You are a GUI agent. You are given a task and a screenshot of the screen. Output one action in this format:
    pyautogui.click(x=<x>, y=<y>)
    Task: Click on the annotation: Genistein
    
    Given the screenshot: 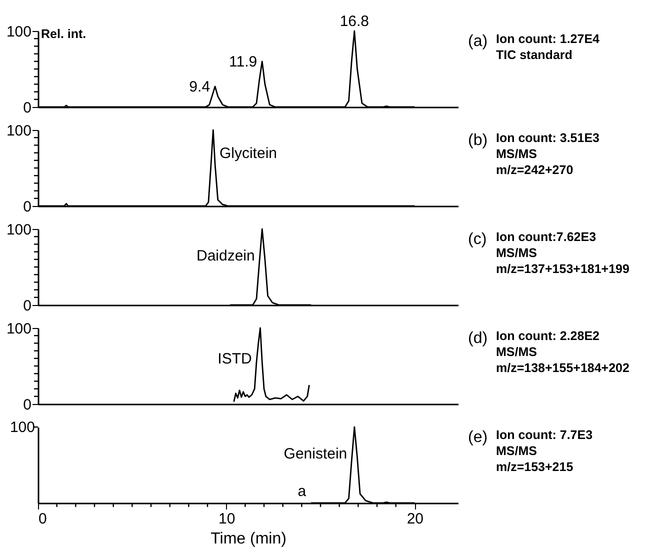 What is the action you would take?
    pyautogui.click(x=316, y=454)
    